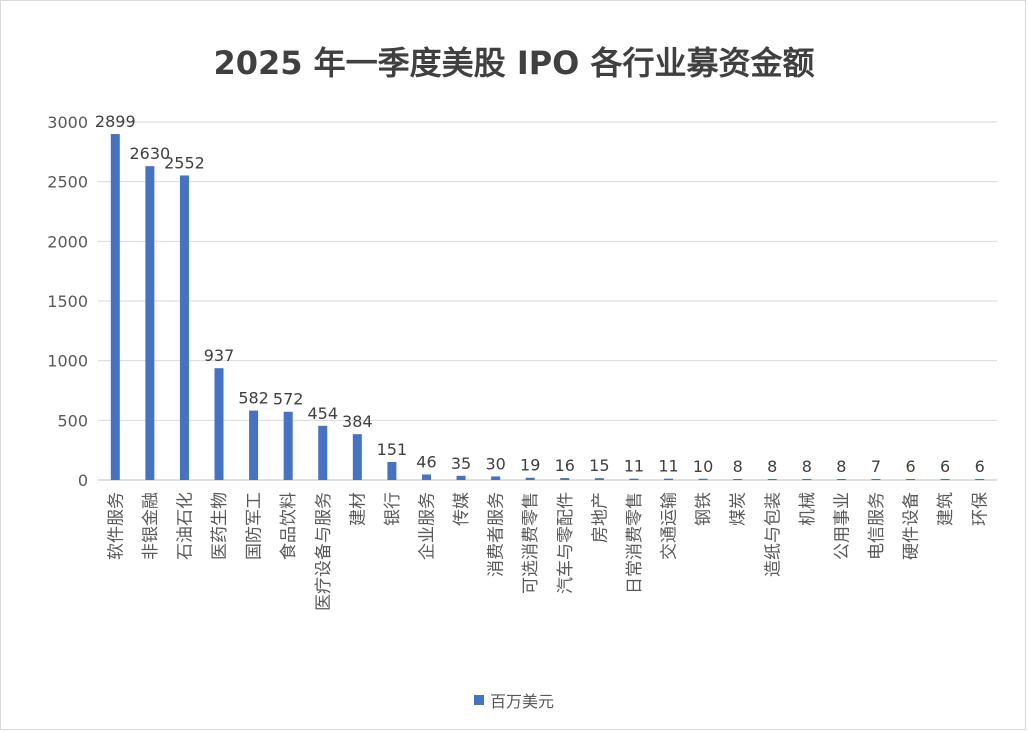  Describe the element at coordinates (808, 509) in the screenshot. I see `x-tick-label: 机械` at that location.